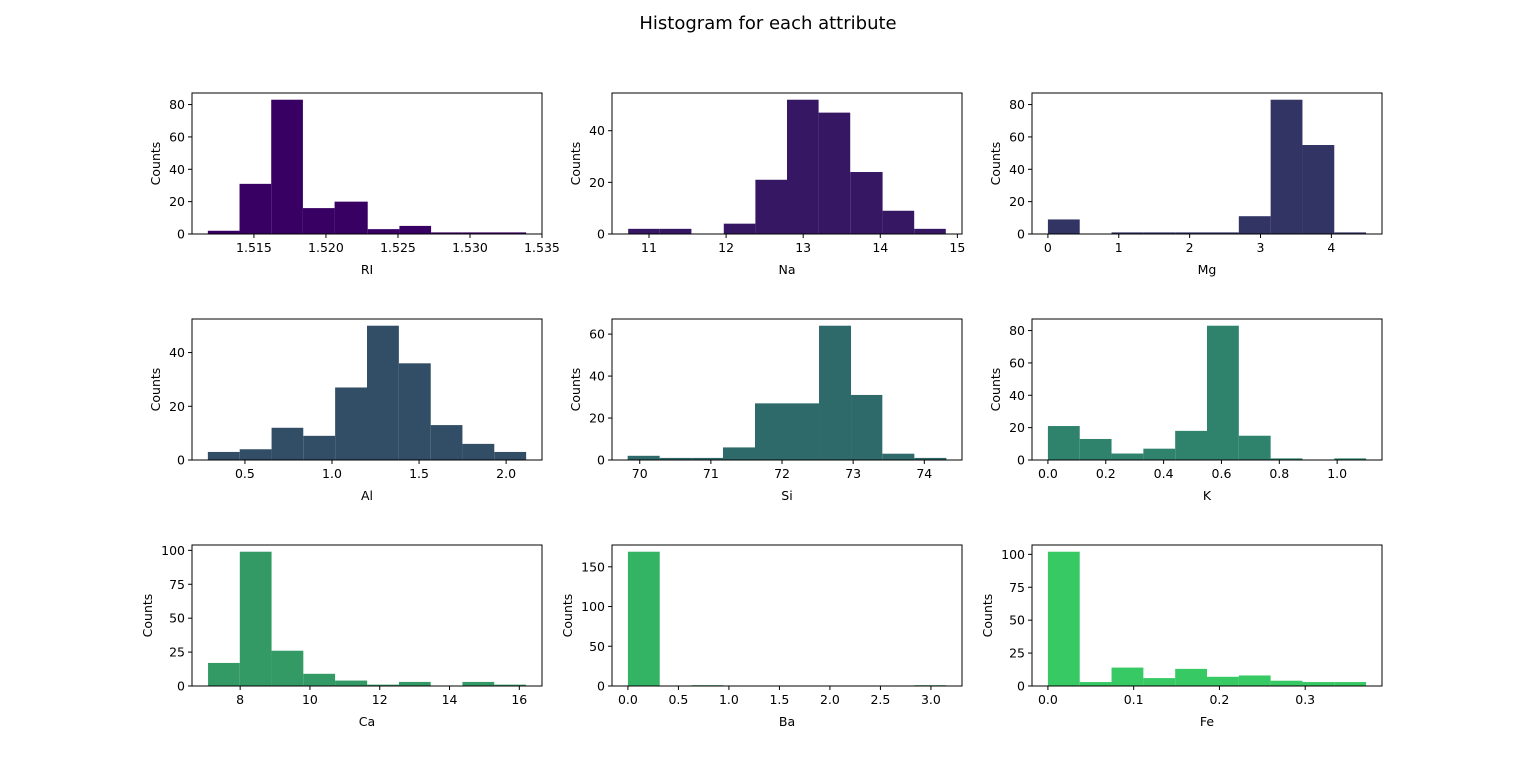  I want to click on x-tick-label: 0.8, so click(1279, 473).